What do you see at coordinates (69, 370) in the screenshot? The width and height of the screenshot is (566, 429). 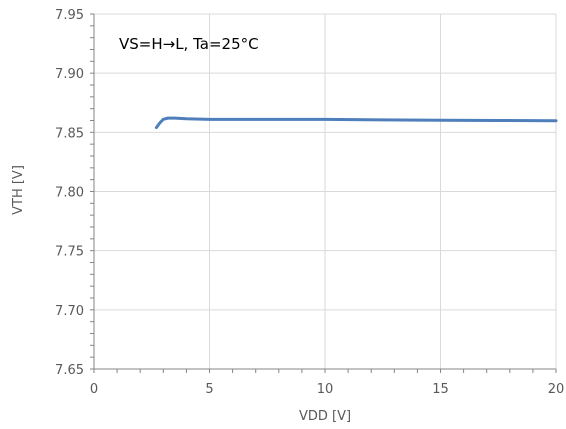 I see `y-tick-label: 7.65` at bounding box center [69, 370].